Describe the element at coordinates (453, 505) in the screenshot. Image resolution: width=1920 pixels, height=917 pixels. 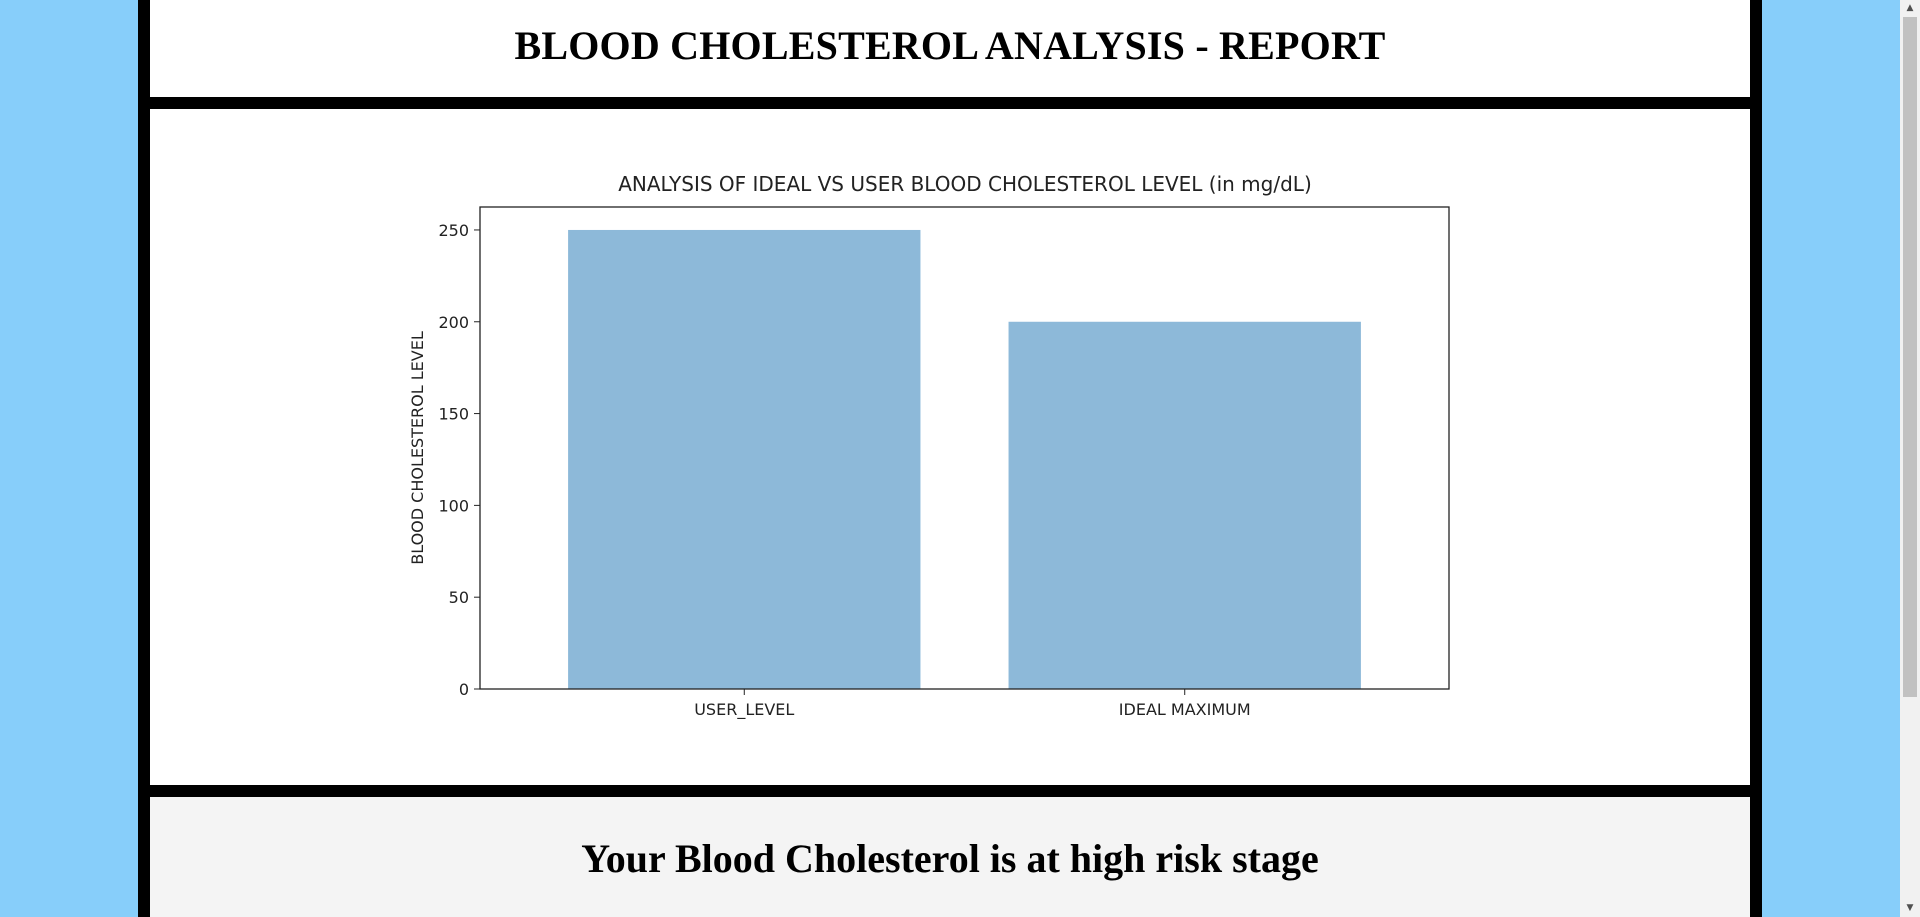
I see `y-tick-label: 100` at that location.